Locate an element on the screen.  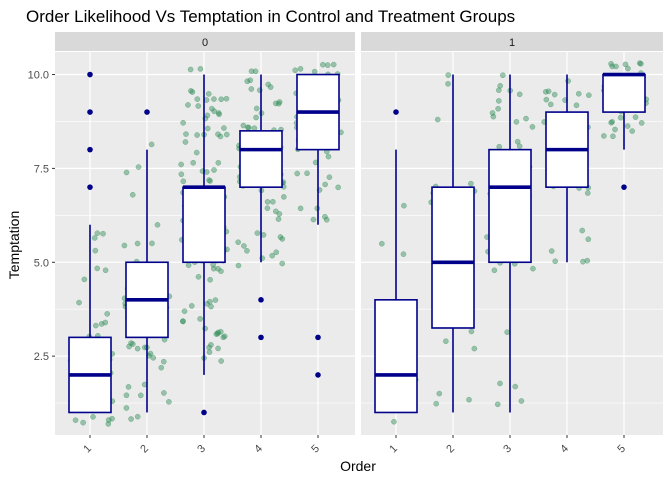
facet-strip-label: 1 is located at coordinates (512, 43).